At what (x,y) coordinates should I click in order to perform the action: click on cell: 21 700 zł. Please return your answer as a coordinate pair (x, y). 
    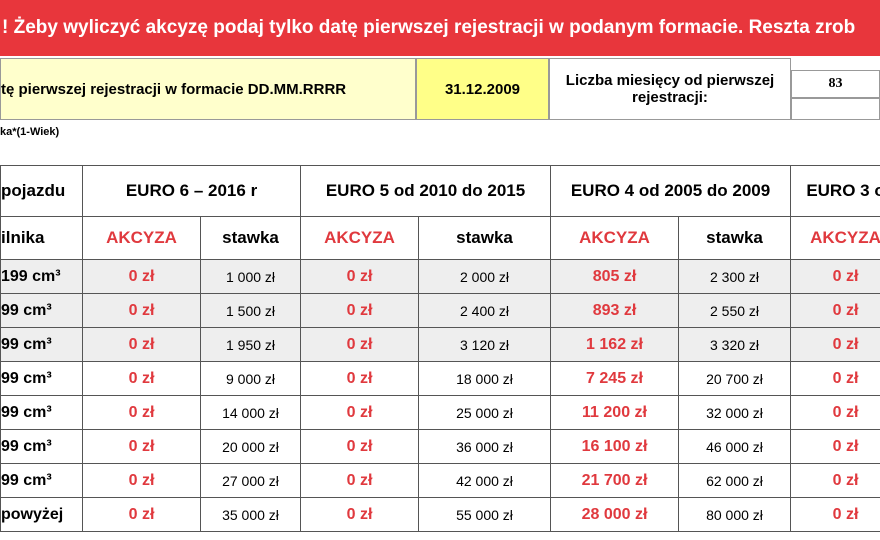
    Looking at the image, I should click on (615, 480).